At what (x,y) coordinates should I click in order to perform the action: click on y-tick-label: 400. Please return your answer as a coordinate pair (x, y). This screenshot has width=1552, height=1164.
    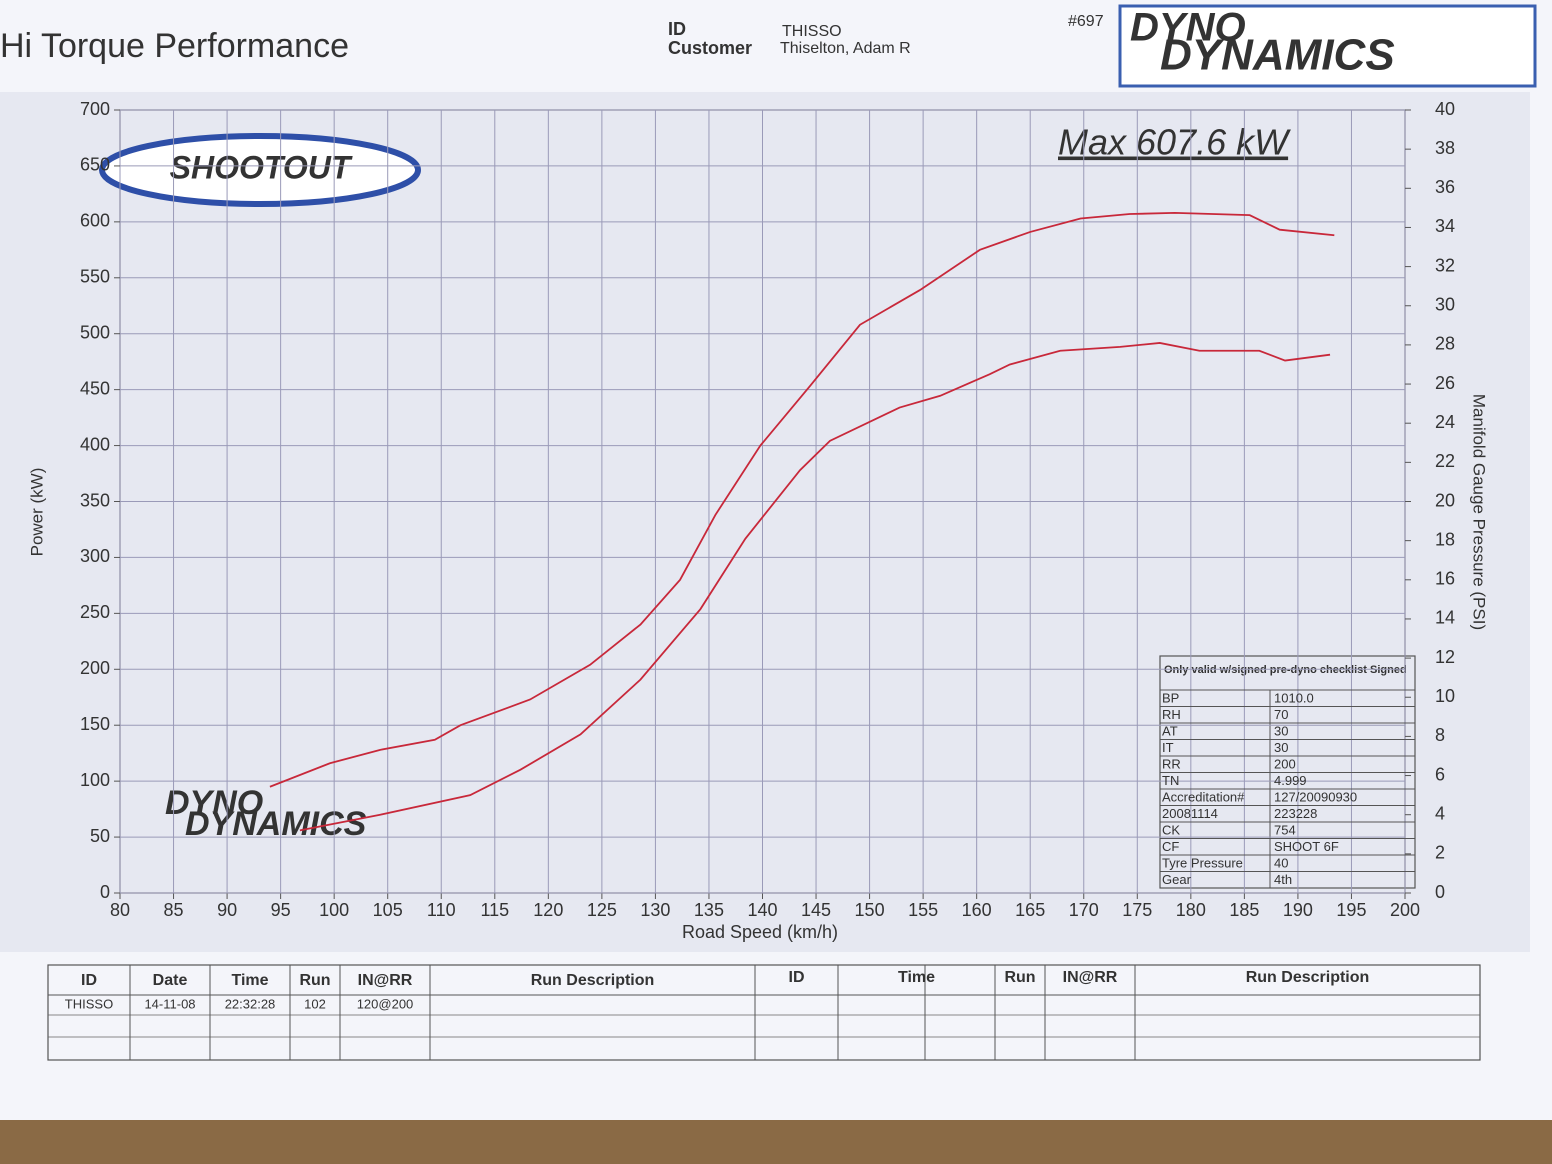
    Looking at the image, I should click on (95, 444).